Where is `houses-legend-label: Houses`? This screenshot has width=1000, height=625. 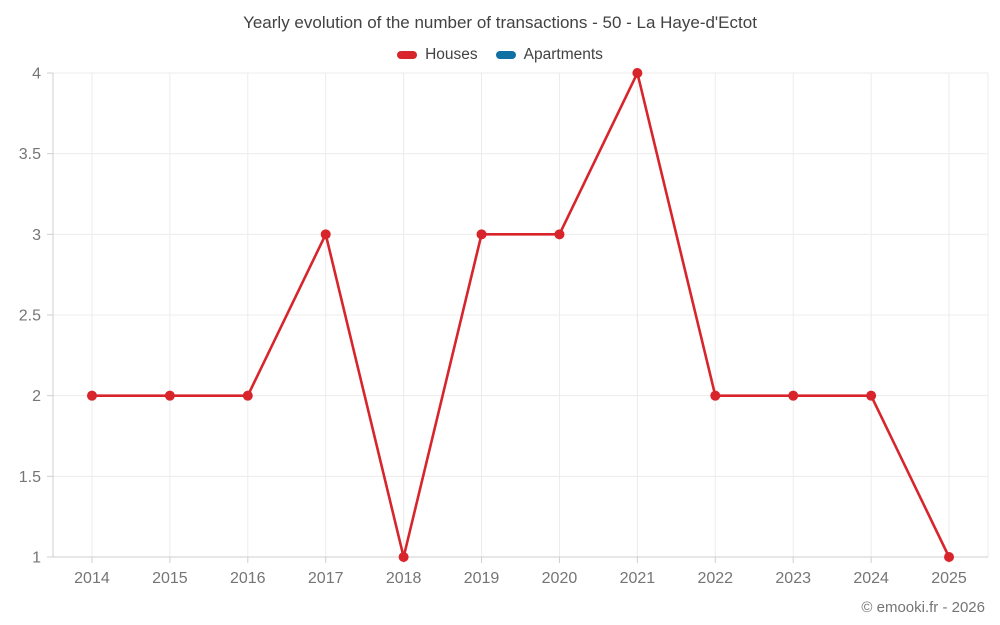
houses-legend-label: Houses is located at coordinates (451, 54).